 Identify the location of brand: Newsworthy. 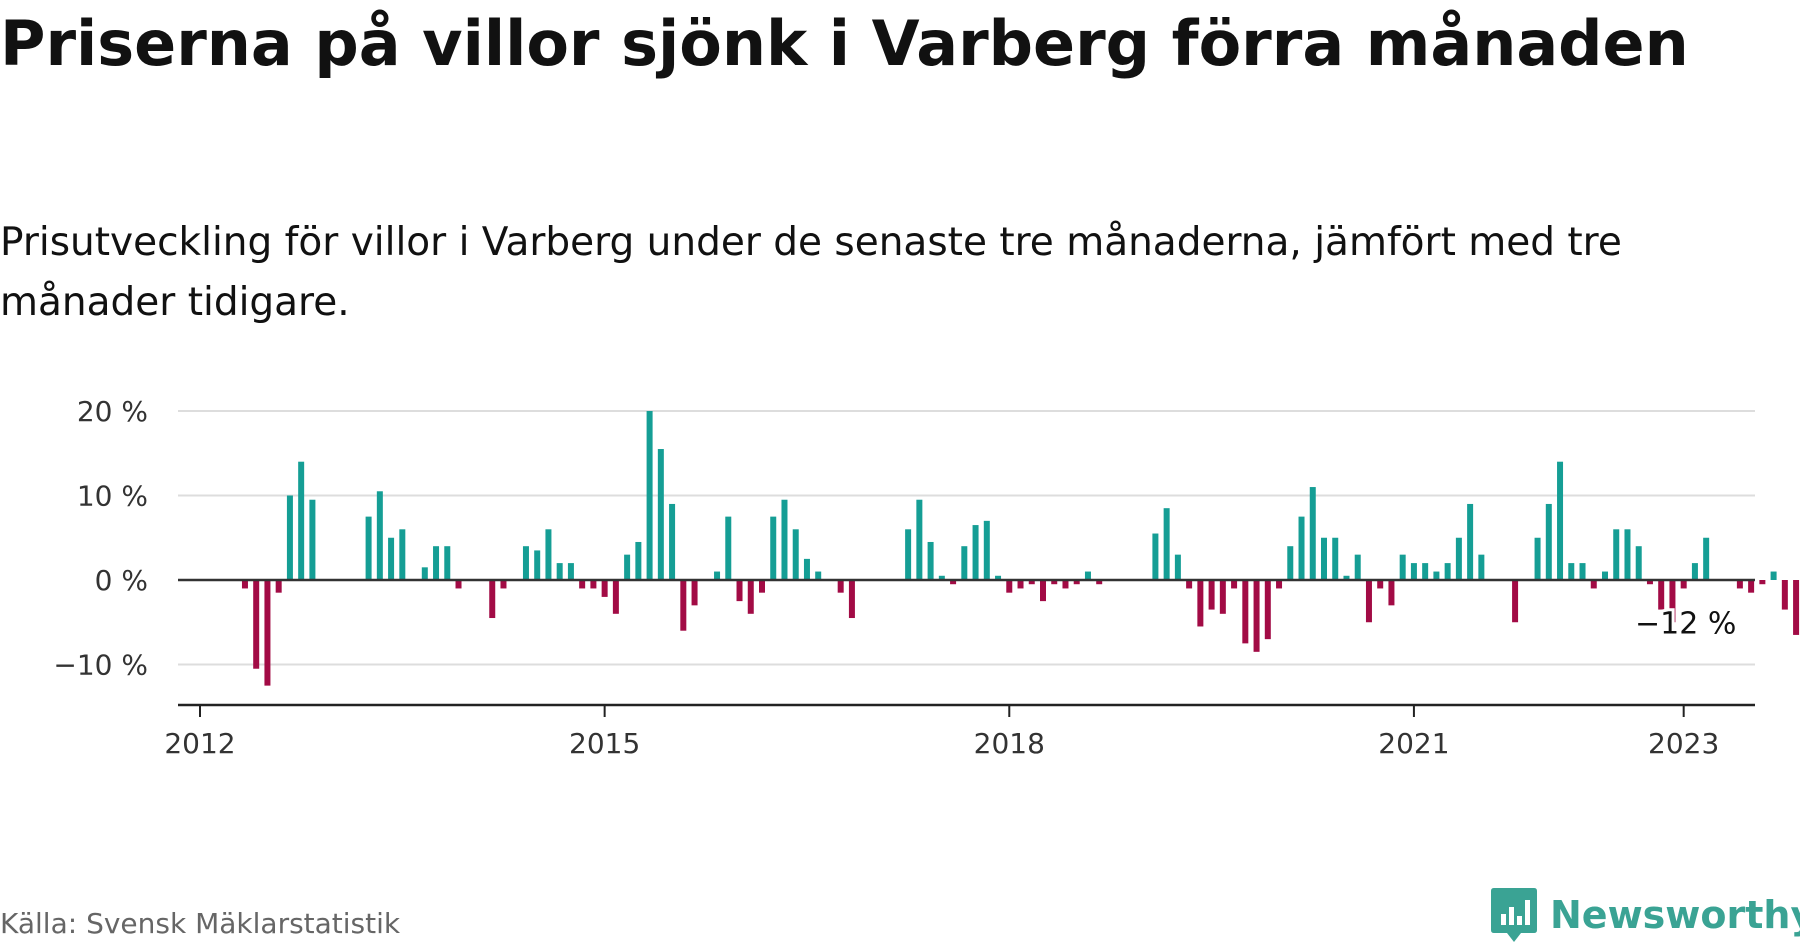
(1645, 915).